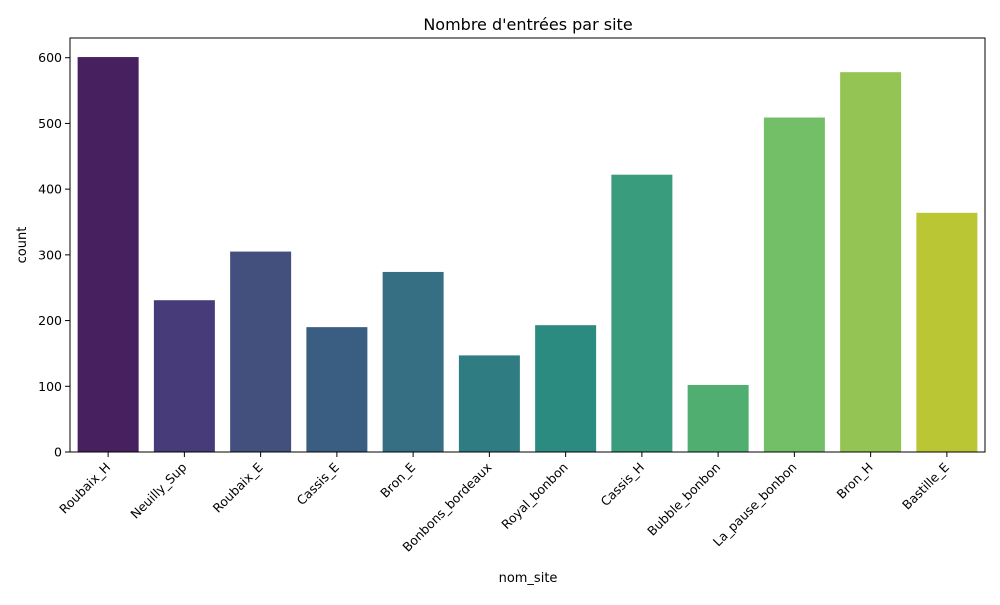  What do you see at coordinates (855, 481) in the screenshot?
I see `x-tick-label: Bron_H` at bounding box center [855, 481].